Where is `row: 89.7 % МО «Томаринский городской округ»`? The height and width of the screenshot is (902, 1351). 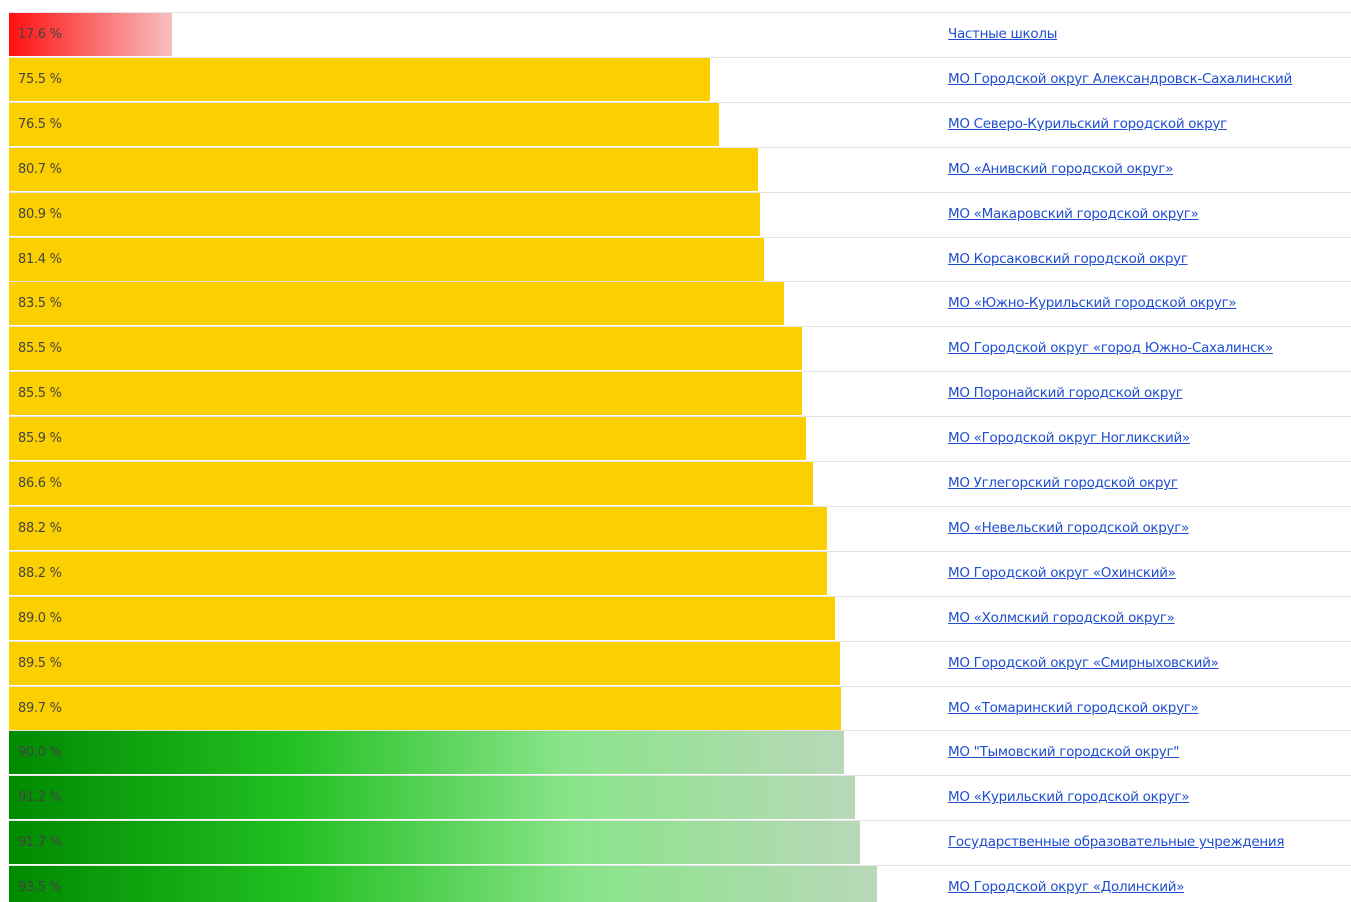
row: 89.7 % МО «Томаринский городской округ» is located at coordinates (680, 707).